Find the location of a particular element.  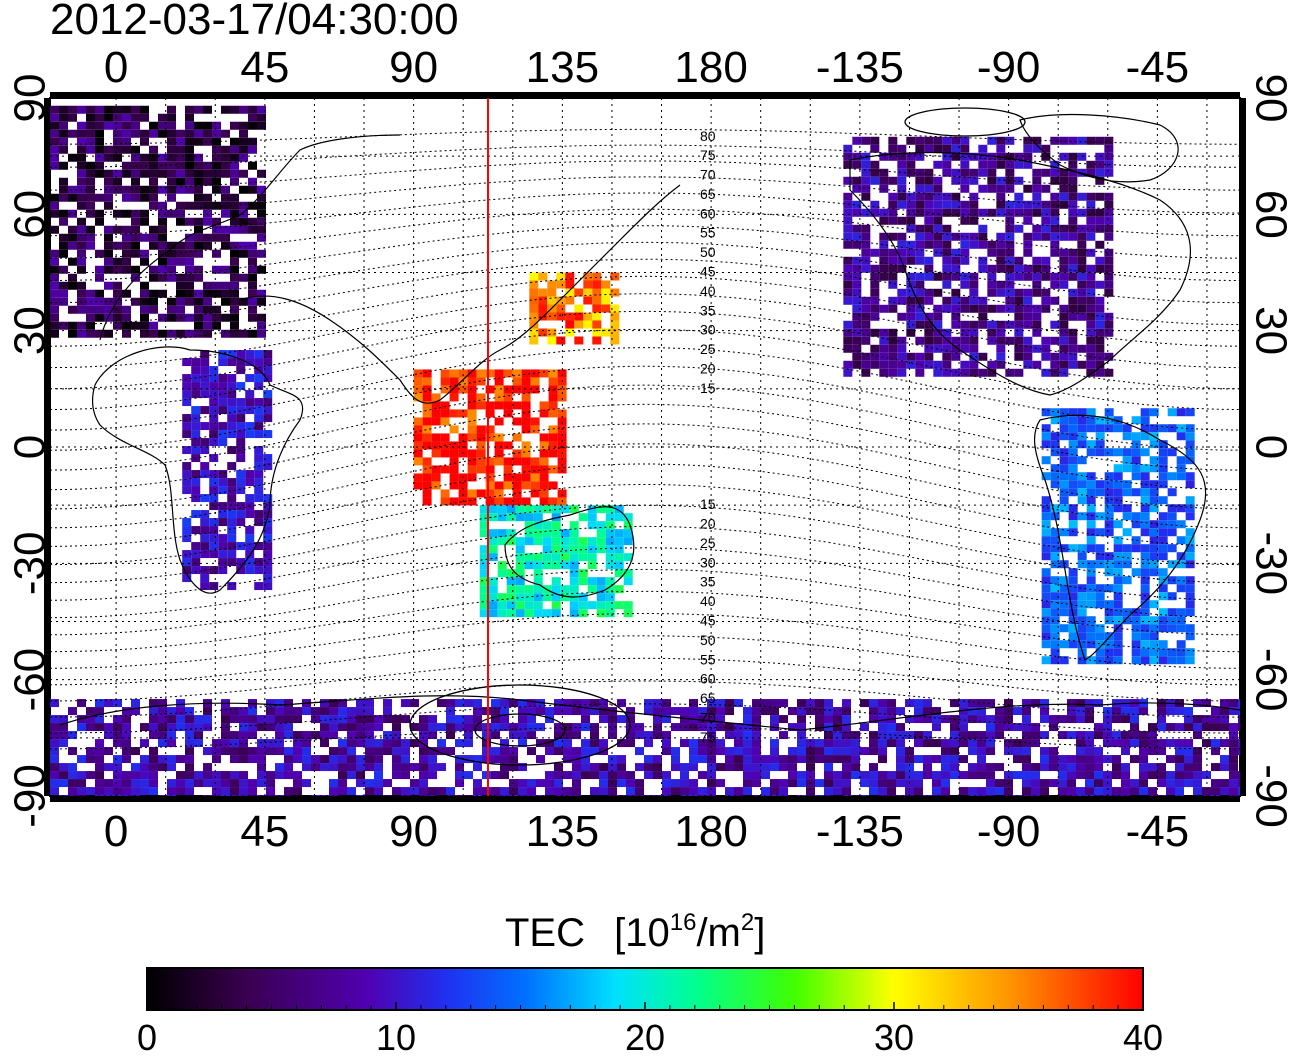

top-lon-tick-label: 180 is located at coordinates (710, 67).